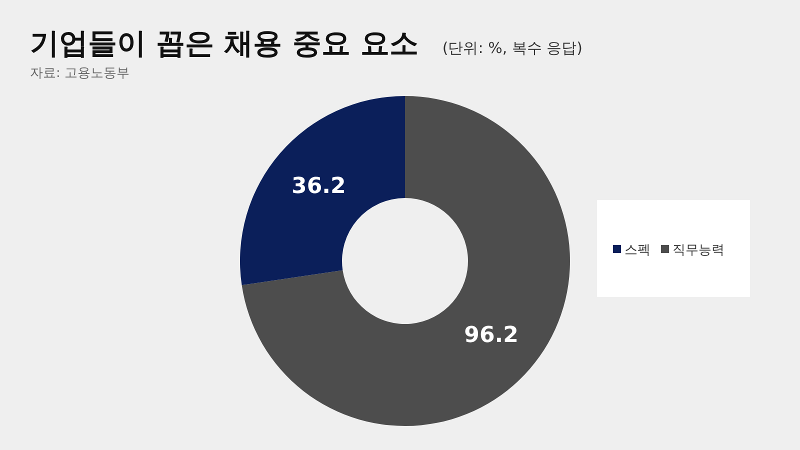 Image resolution: width=800 pixels, height=450 pixels. What do you see at coordinates (512, 48) in the screenshot?
I see `chart-subtitle: (단위: %, 복수 응답)` at bounding box center [512, 48].